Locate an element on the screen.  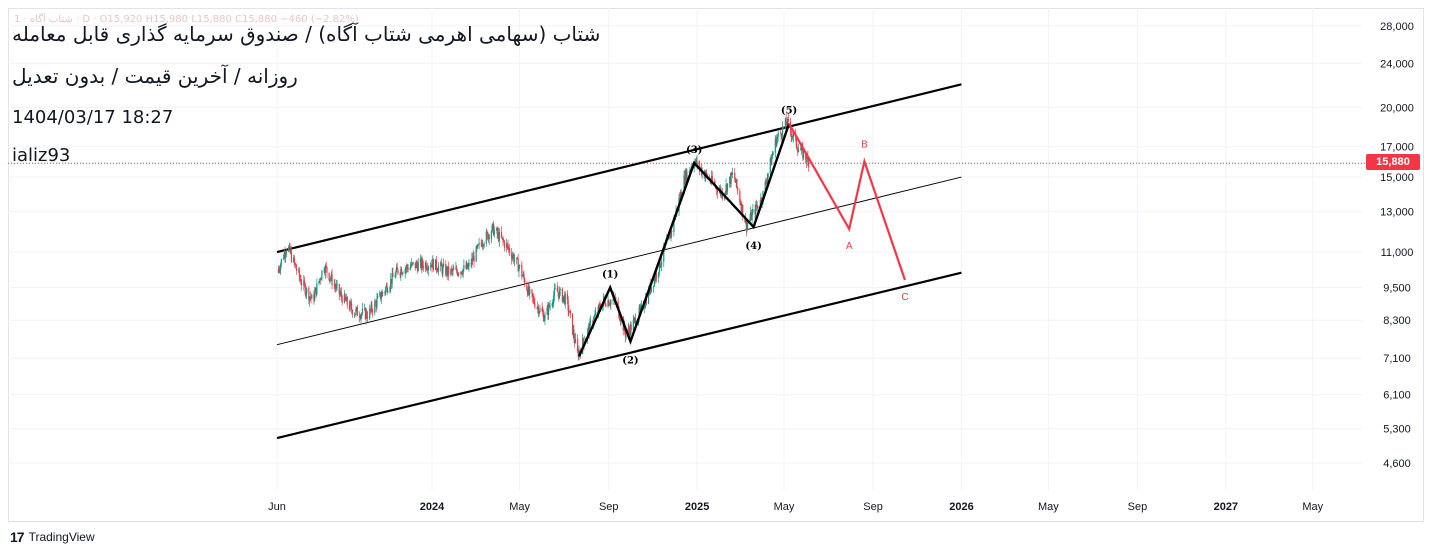
channel-upper-line is located at coordinates (619, 168).